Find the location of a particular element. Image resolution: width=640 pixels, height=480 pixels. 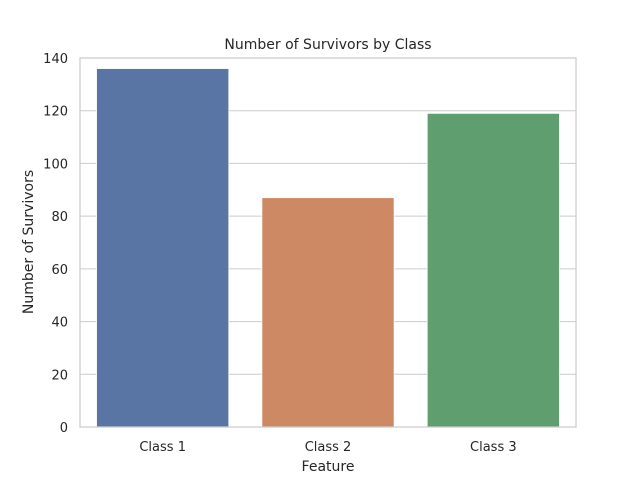

y-tick-labels: 0 20 40 60 80 100 120 140 is located at coordinates (55, 244).